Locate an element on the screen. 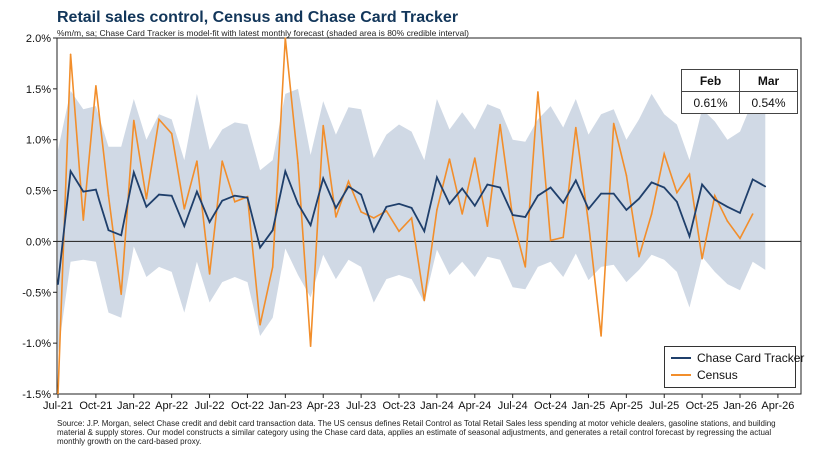  x-tick-label: Jan-23 is located at coordinates (286, 406).